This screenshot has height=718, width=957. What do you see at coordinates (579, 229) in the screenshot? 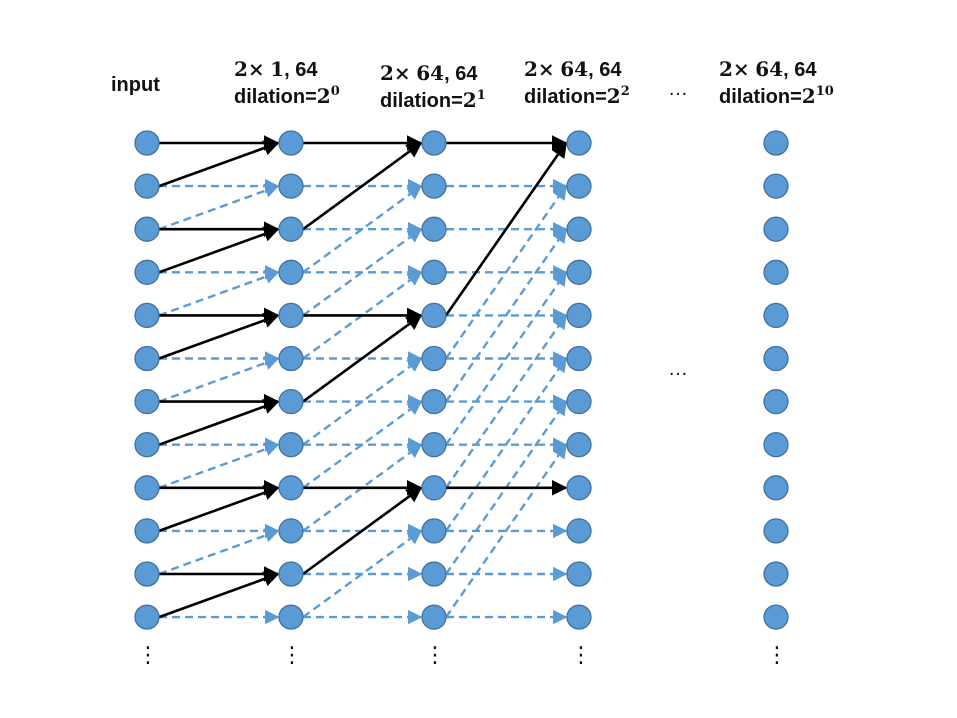
I see `node-col4-row3` at bounding box center [579, 229].